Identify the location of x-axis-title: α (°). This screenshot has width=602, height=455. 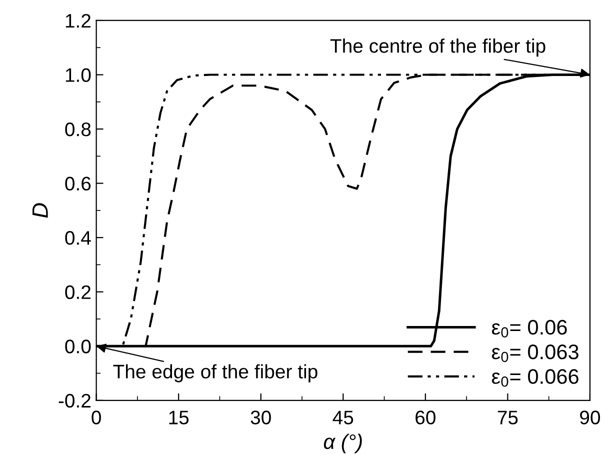
(343, 444).